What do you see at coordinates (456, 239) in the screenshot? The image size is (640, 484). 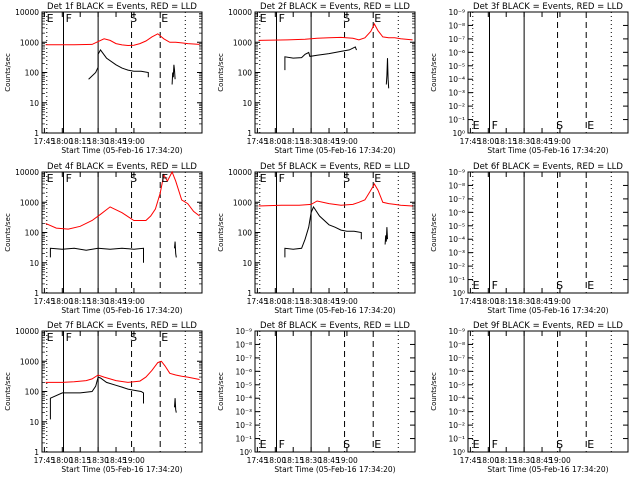 I see `y-tick-label: 10⁻⁴` at bounding box center [456, 239].